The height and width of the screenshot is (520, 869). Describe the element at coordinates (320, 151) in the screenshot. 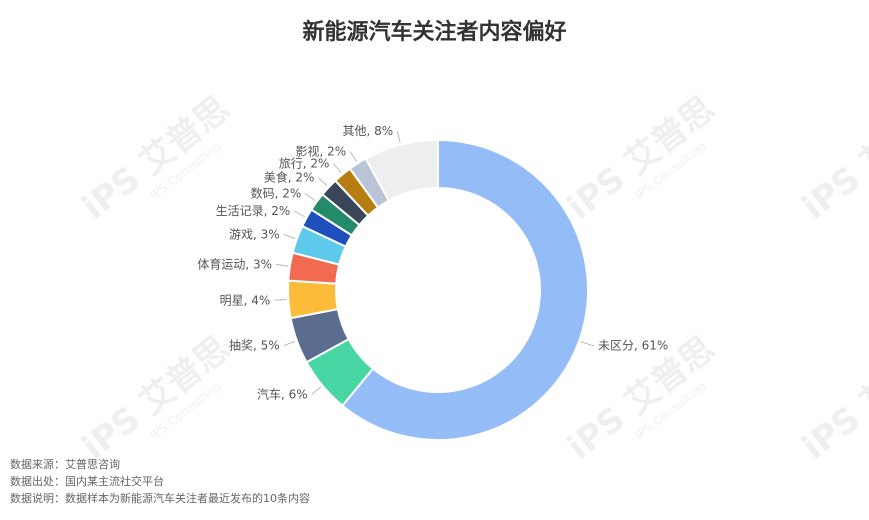

I see `slice-label-10: 影视, 2%` at that location.